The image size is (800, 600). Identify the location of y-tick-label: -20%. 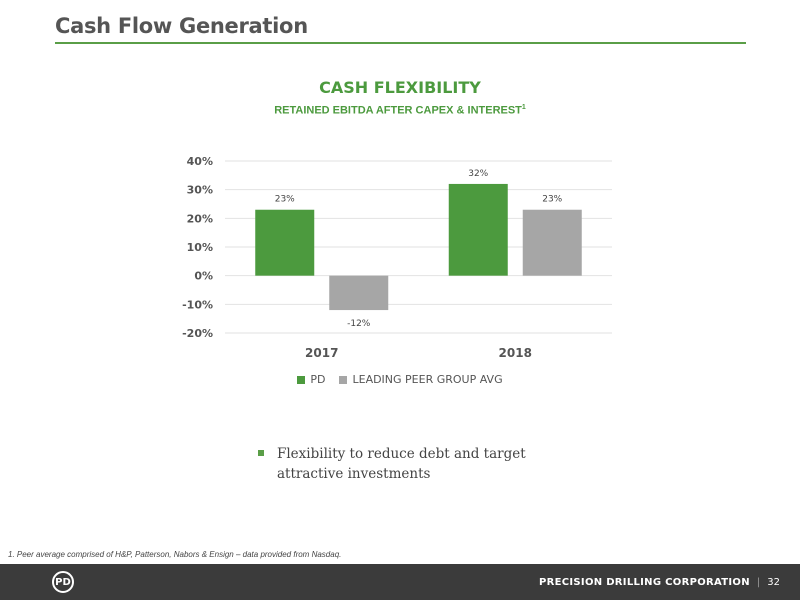
(197, 333).